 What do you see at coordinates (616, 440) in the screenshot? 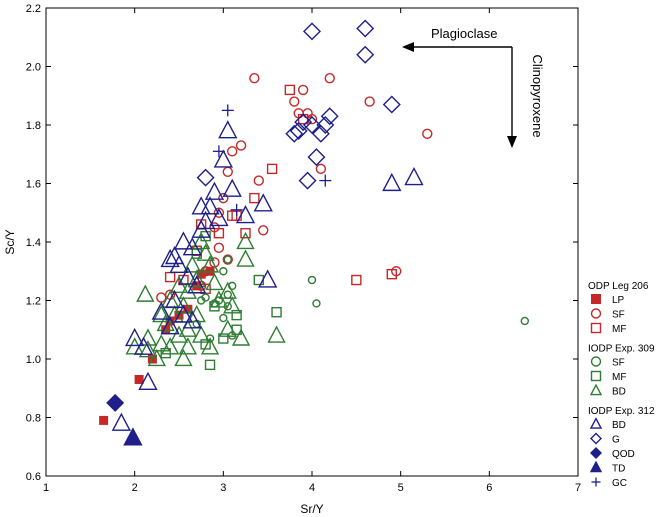
I see `legend-label: G` at bounding box center [616, 440].